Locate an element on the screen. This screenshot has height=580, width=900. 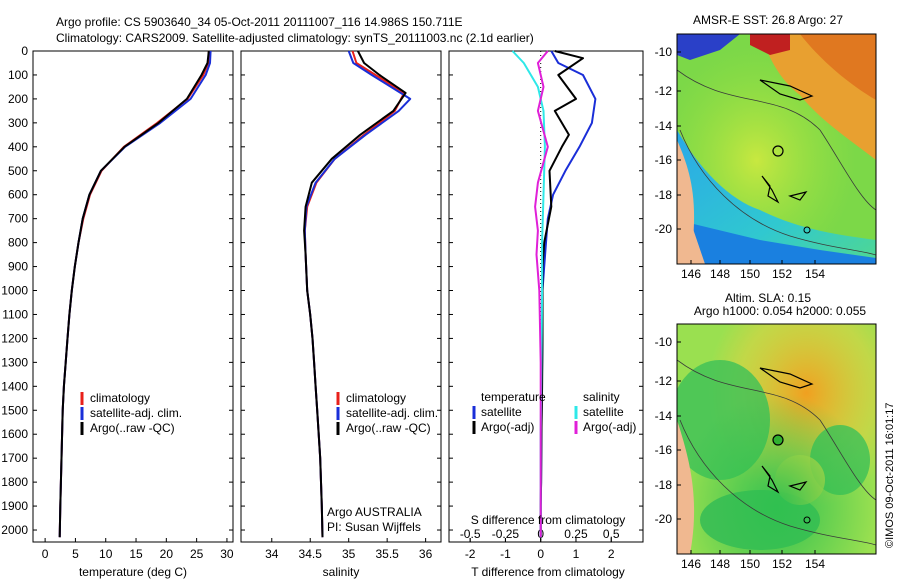
salinity-argo-line is located at coordinates (355, 294).